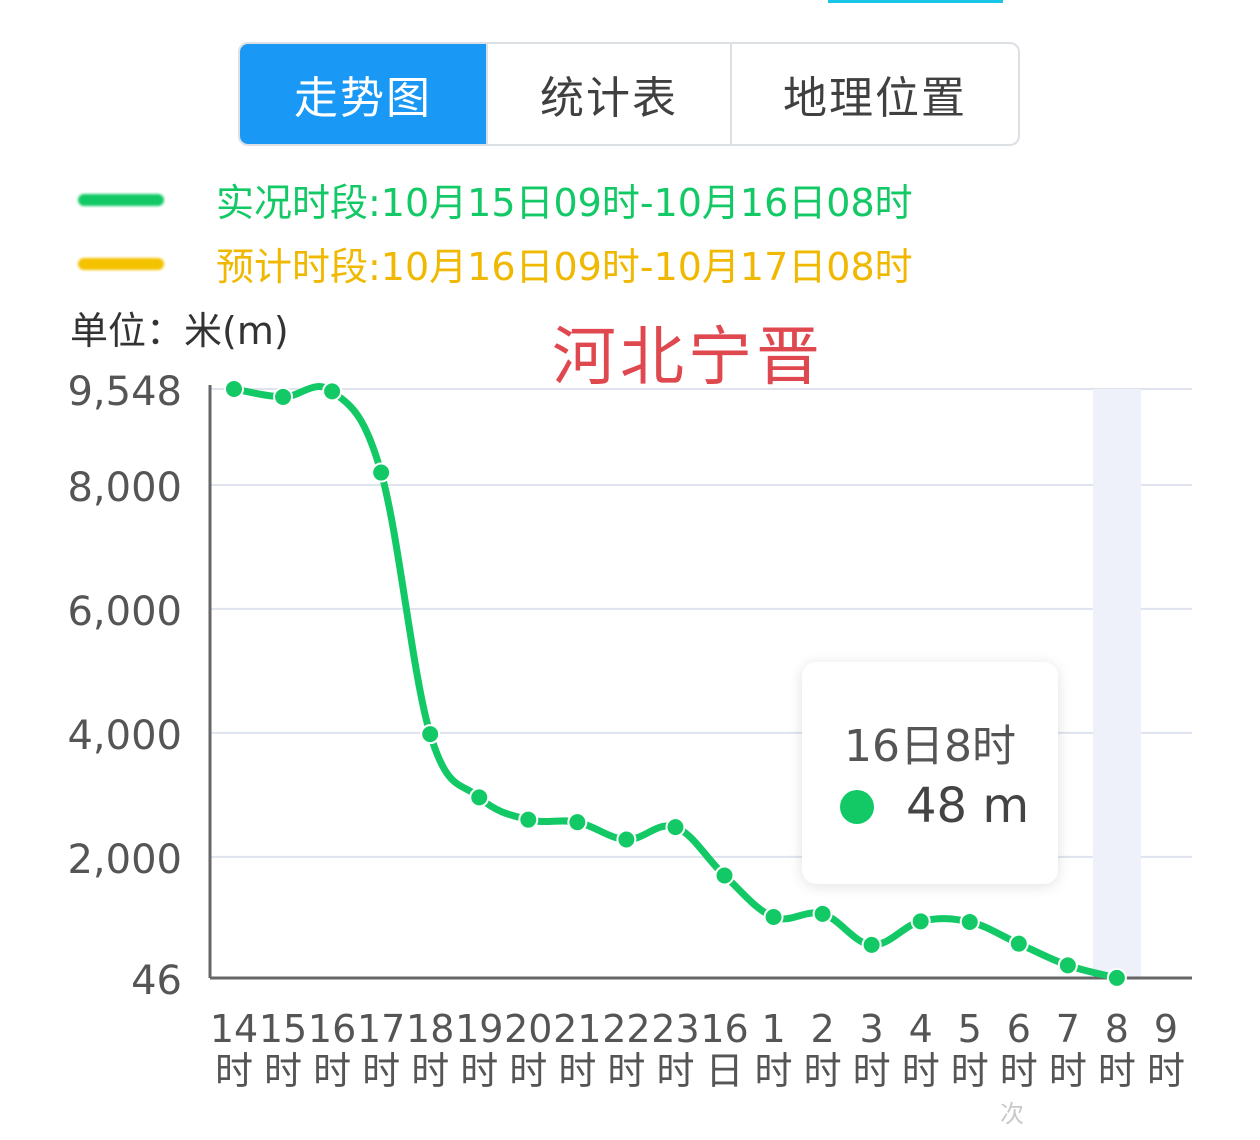  I want to click on x-tick-label: 7, so click(1068, 1029).